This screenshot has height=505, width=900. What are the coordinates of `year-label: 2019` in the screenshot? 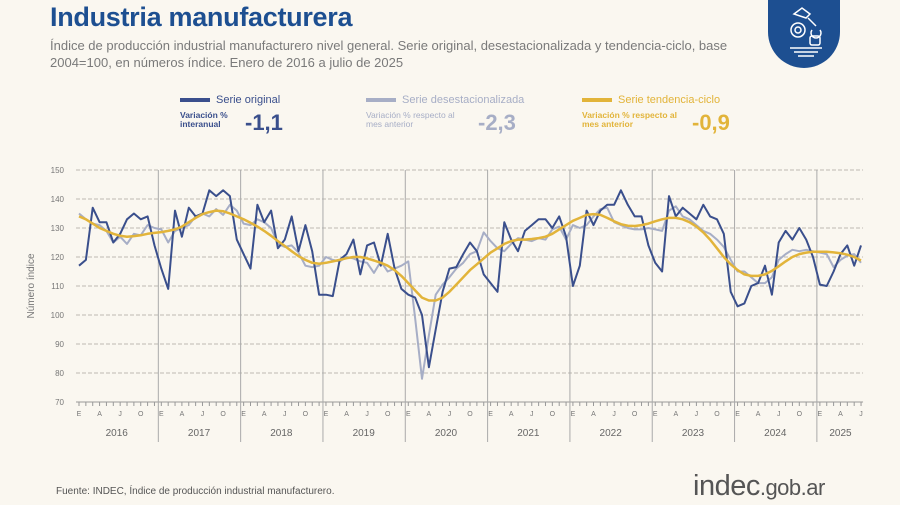 It's located at (364, 433).